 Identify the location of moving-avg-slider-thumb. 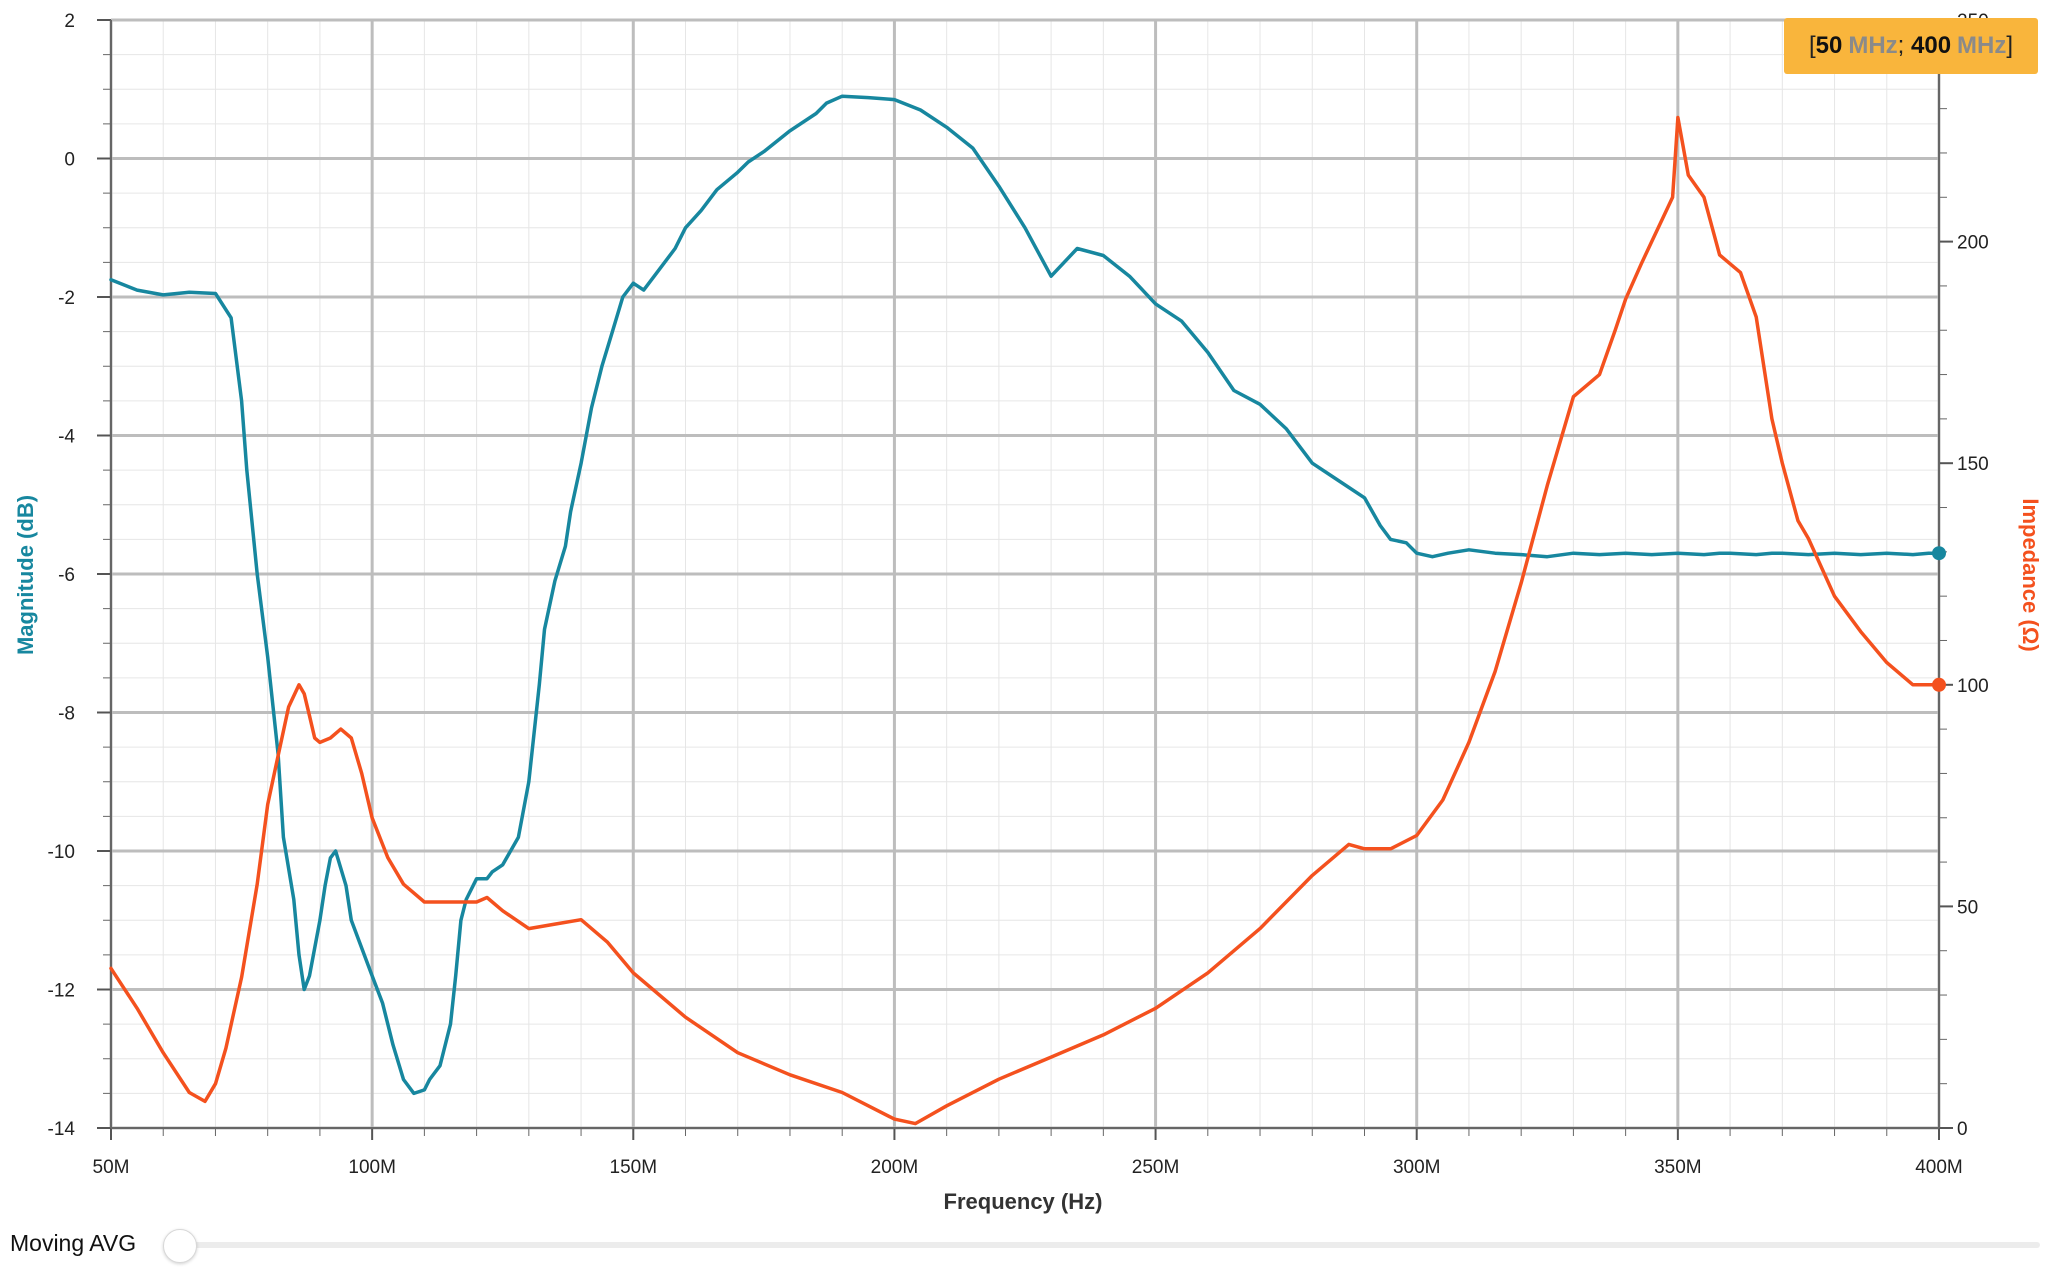
(180, 1246).